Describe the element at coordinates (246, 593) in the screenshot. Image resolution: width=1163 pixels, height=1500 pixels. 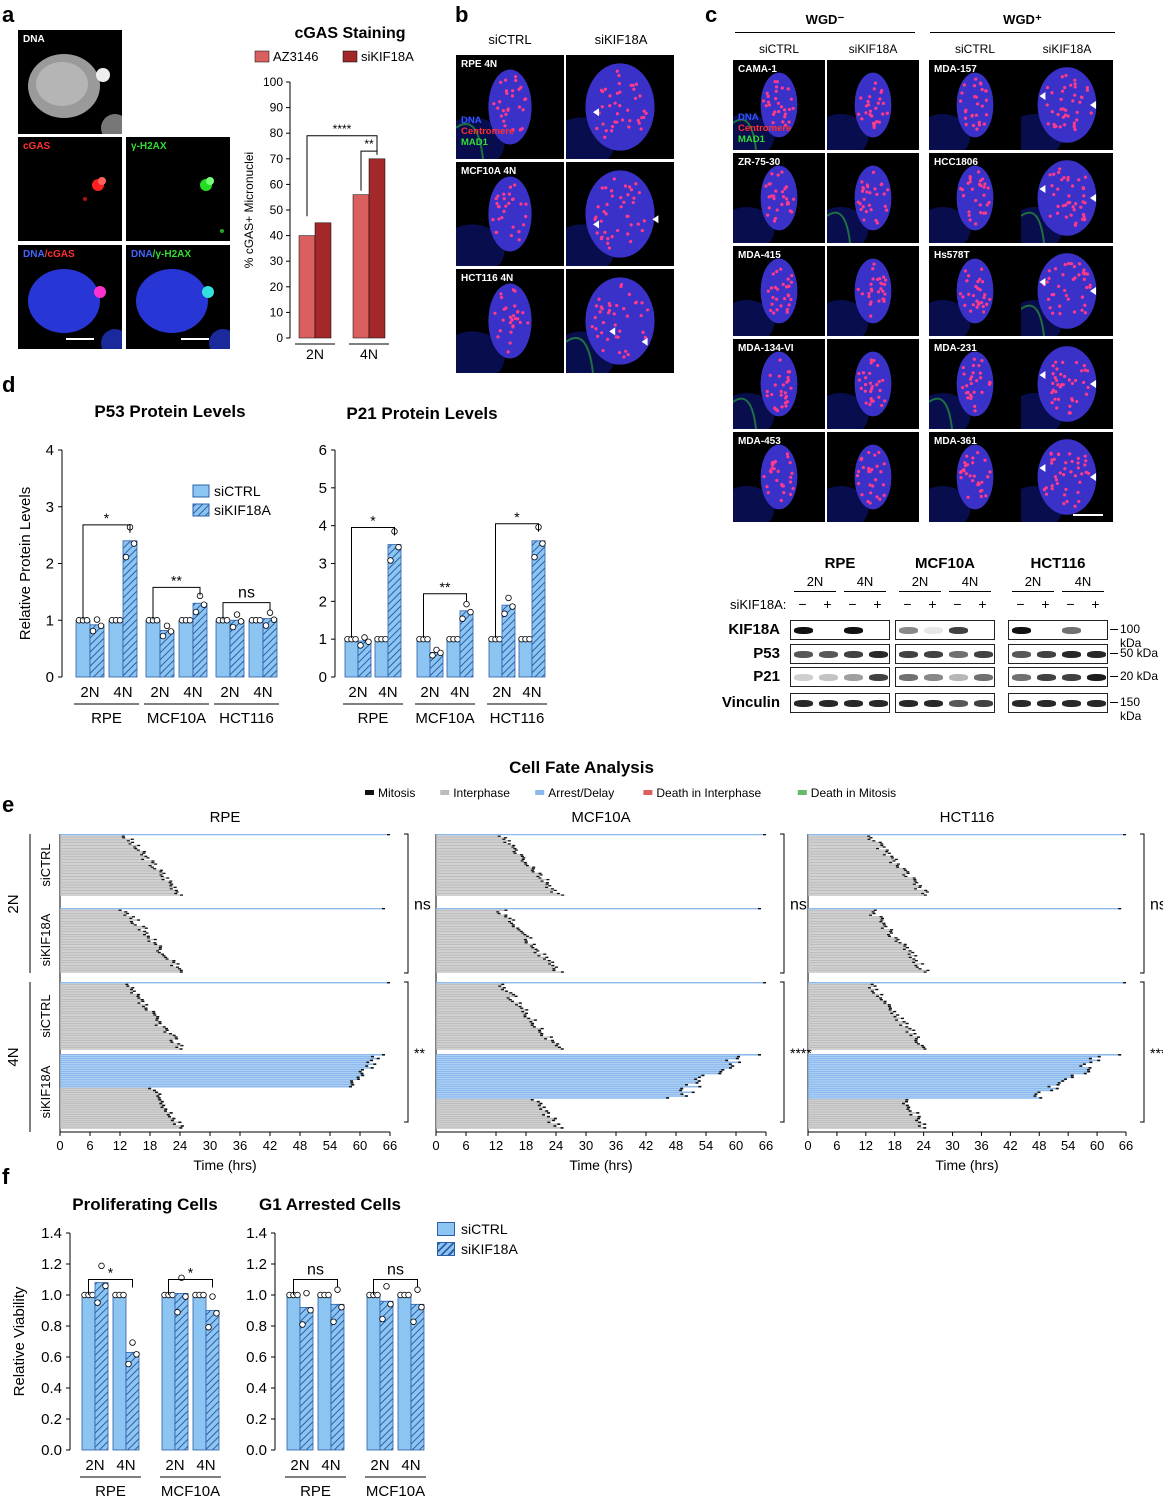
I see `sig-label: ns` at that location.